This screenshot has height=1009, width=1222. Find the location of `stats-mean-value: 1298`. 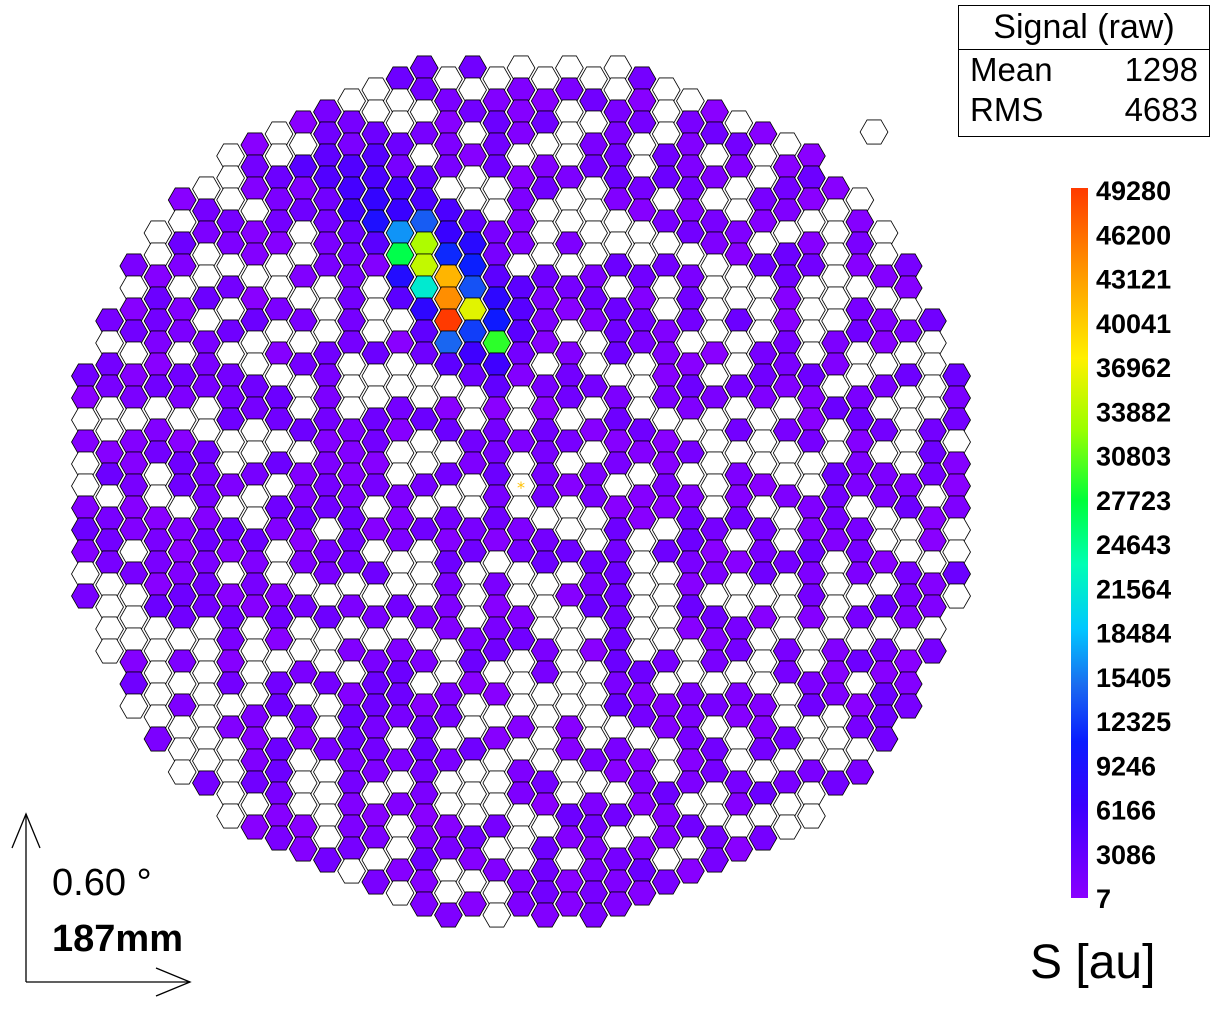

stats-mean-value: 1298 is located at coordinates (1161, 69).